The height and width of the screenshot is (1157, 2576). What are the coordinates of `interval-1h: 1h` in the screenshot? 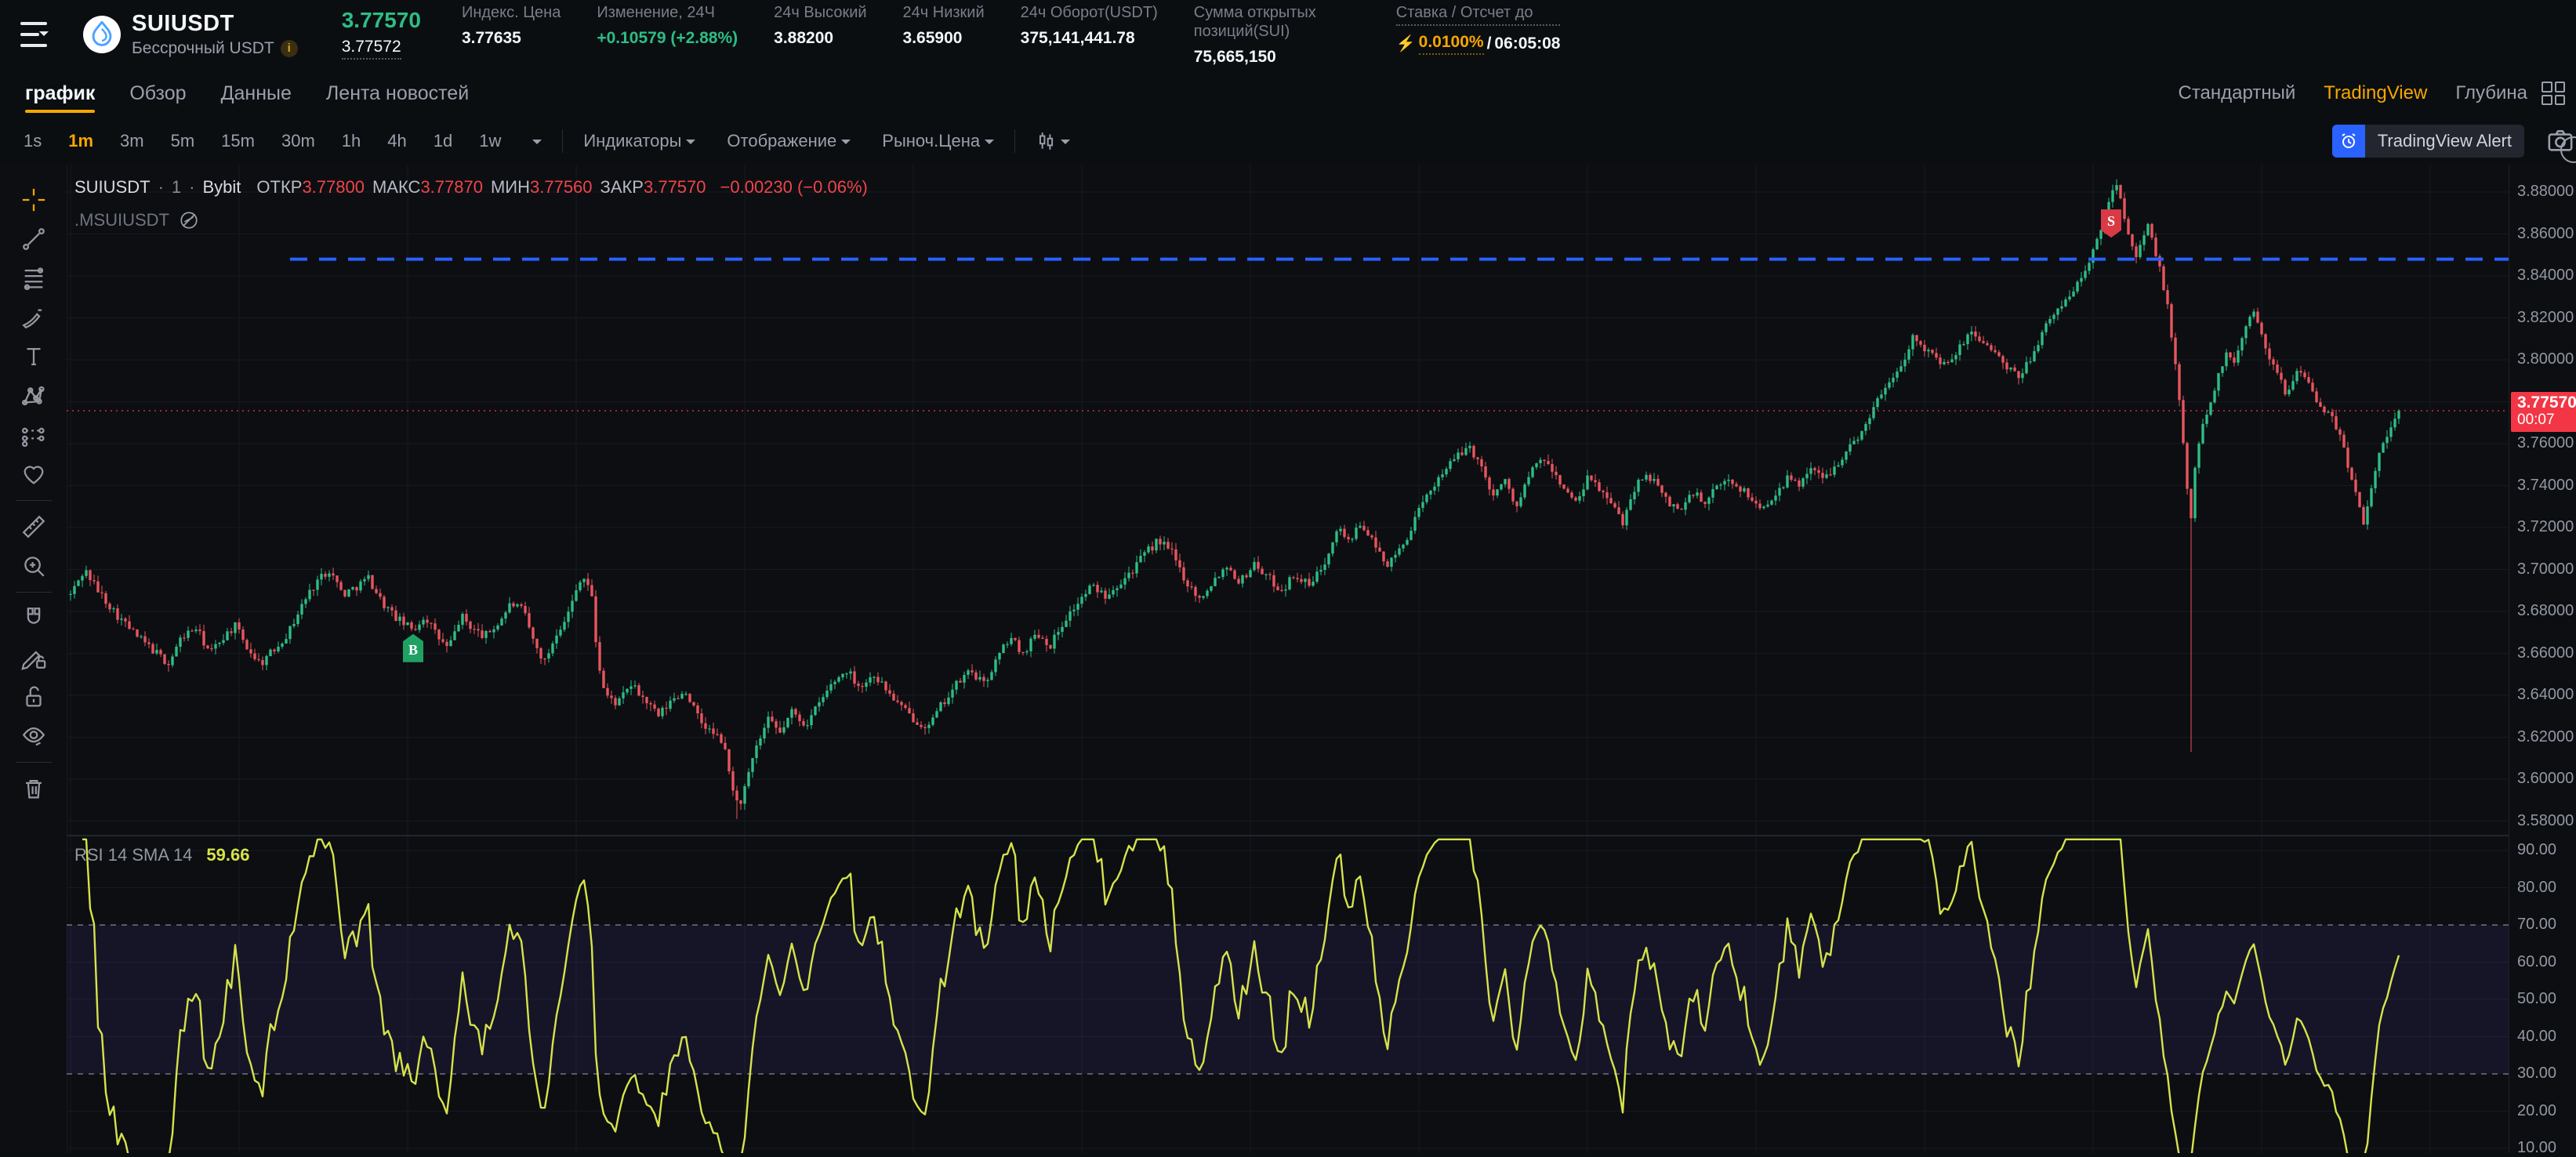 It's located at (351, 141).